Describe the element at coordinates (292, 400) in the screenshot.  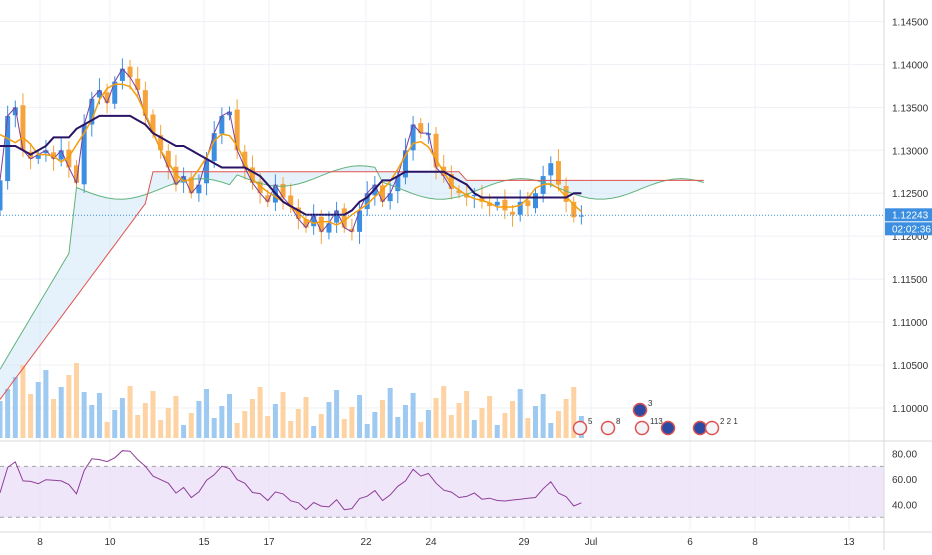
I see `volume-bars` at that location.